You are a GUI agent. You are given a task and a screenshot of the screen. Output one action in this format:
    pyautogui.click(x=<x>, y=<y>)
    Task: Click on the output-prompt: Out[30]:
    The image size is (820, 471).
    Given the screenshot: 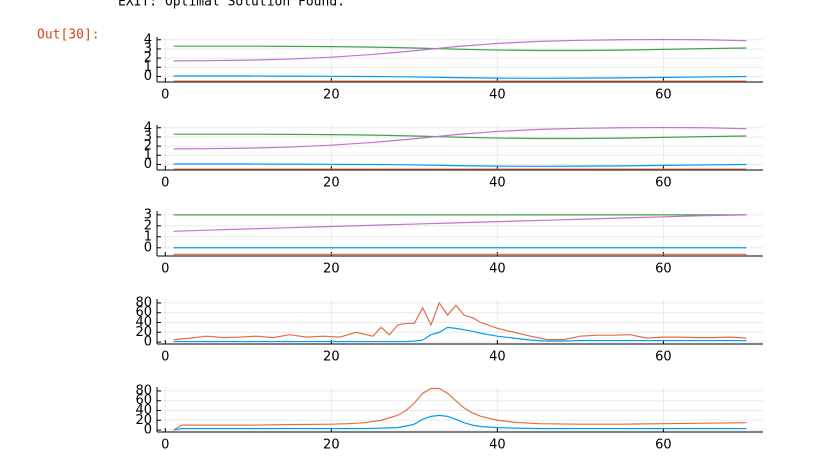 What is the action you would take?
    pyautogui.click(x=68, y=35)
    